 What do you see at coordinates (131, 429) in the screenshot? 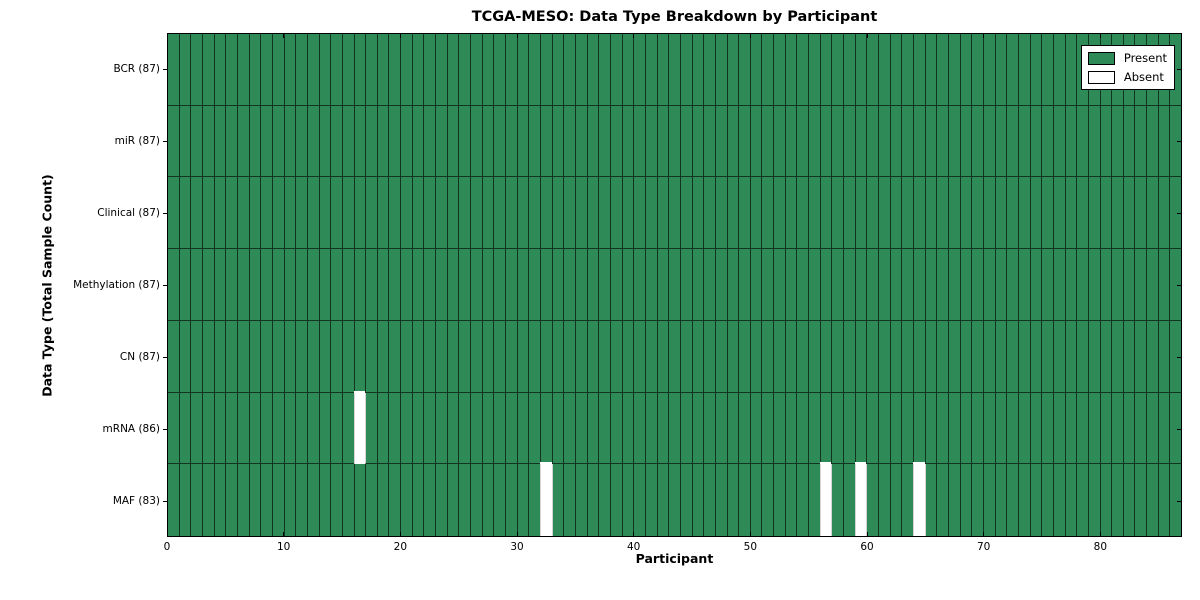
I see `y-tick-label: mRNA (86)` at bounding box center [131, 429].